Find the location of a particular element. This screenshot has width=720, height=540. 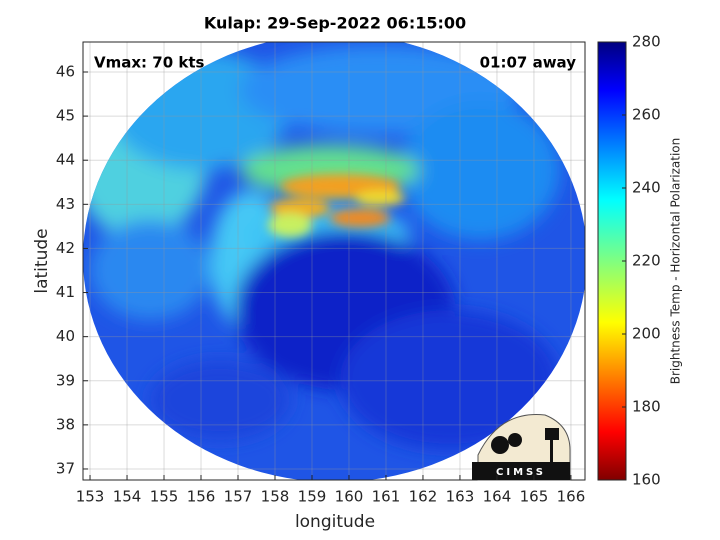

x-tick-label: 158 is located at coordinates (275, 497).